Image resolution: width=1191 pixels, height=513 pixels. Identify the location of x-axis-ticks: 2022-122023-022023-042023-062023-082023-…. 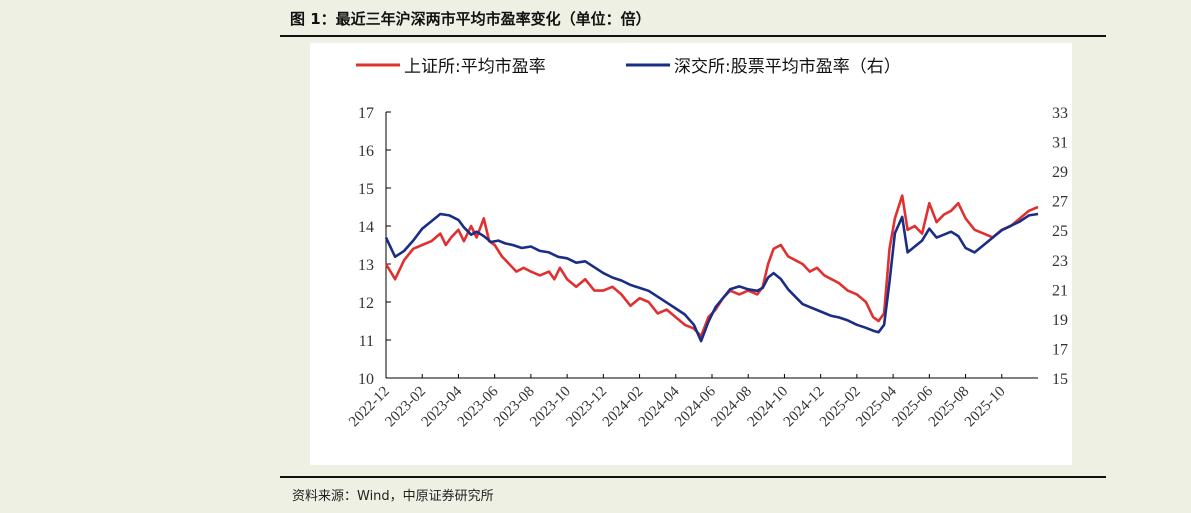
(677, 402).